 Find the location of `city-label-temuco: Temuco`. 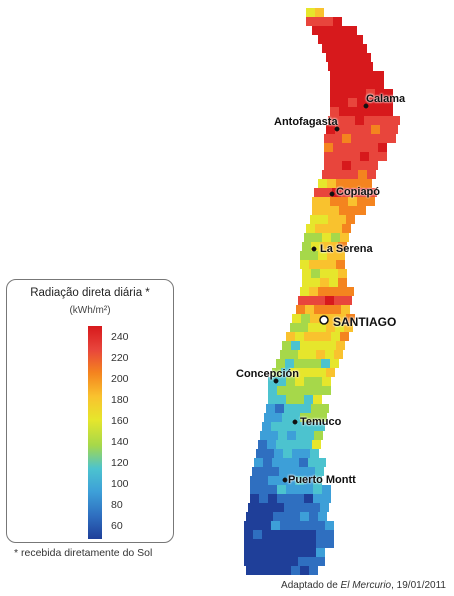

city-label-temuco: Temuco is located at coordinates (321, 422).